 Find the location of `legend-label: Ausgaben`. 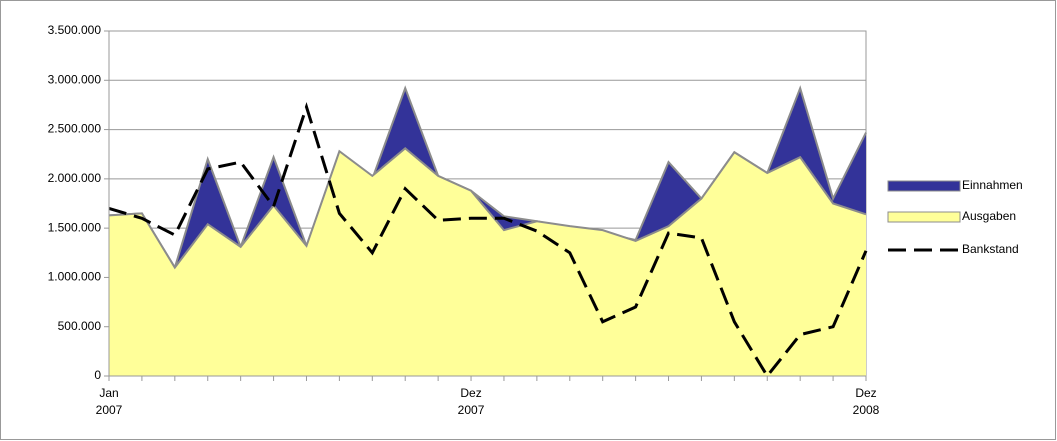

legend-label: Ausgaben is located at coordinates (989, 216).